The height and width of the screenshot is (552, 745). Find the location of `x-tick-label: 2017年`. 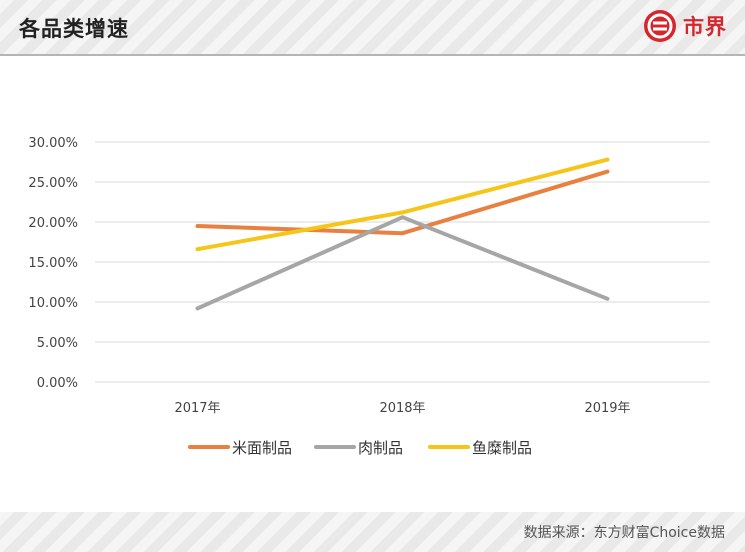

x-tick-label: 2017年 is located at coordinates (197, 408).